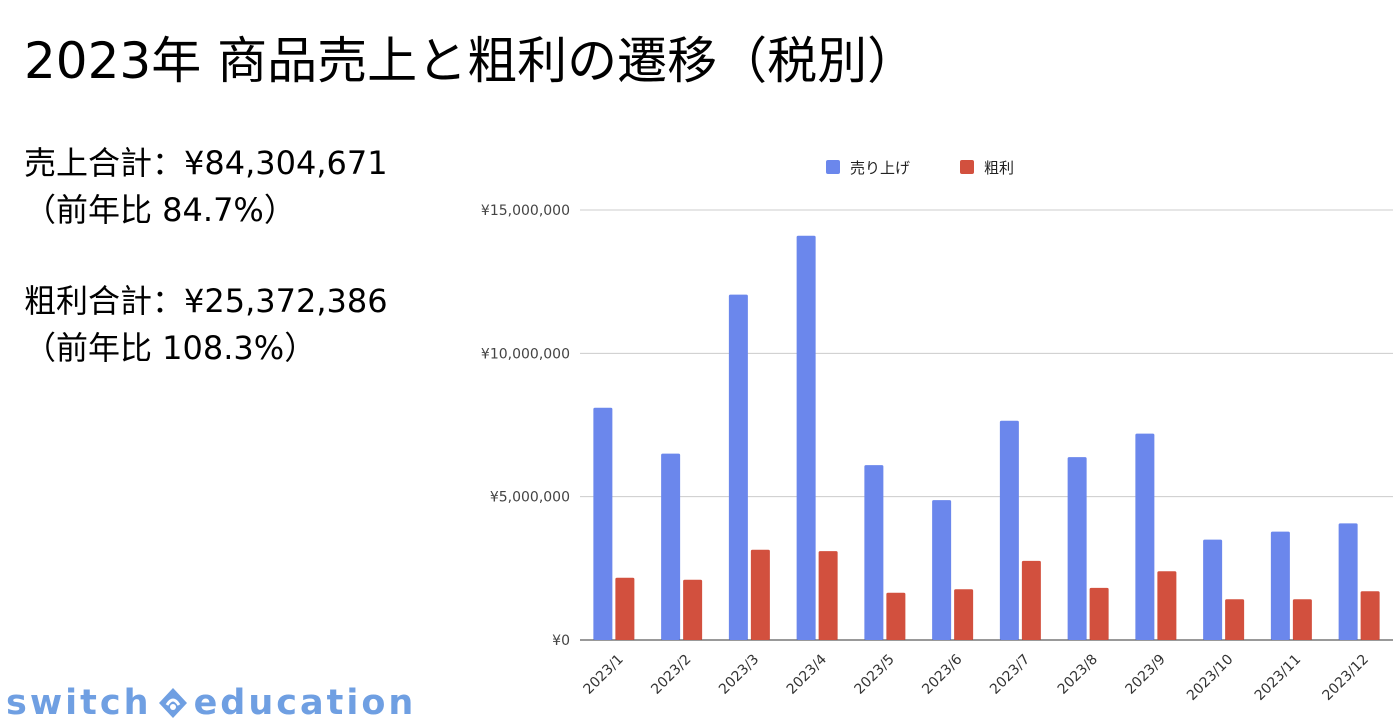  I want to click on sales-total: 売上合計：¥84,304,671, so click(206, 163).